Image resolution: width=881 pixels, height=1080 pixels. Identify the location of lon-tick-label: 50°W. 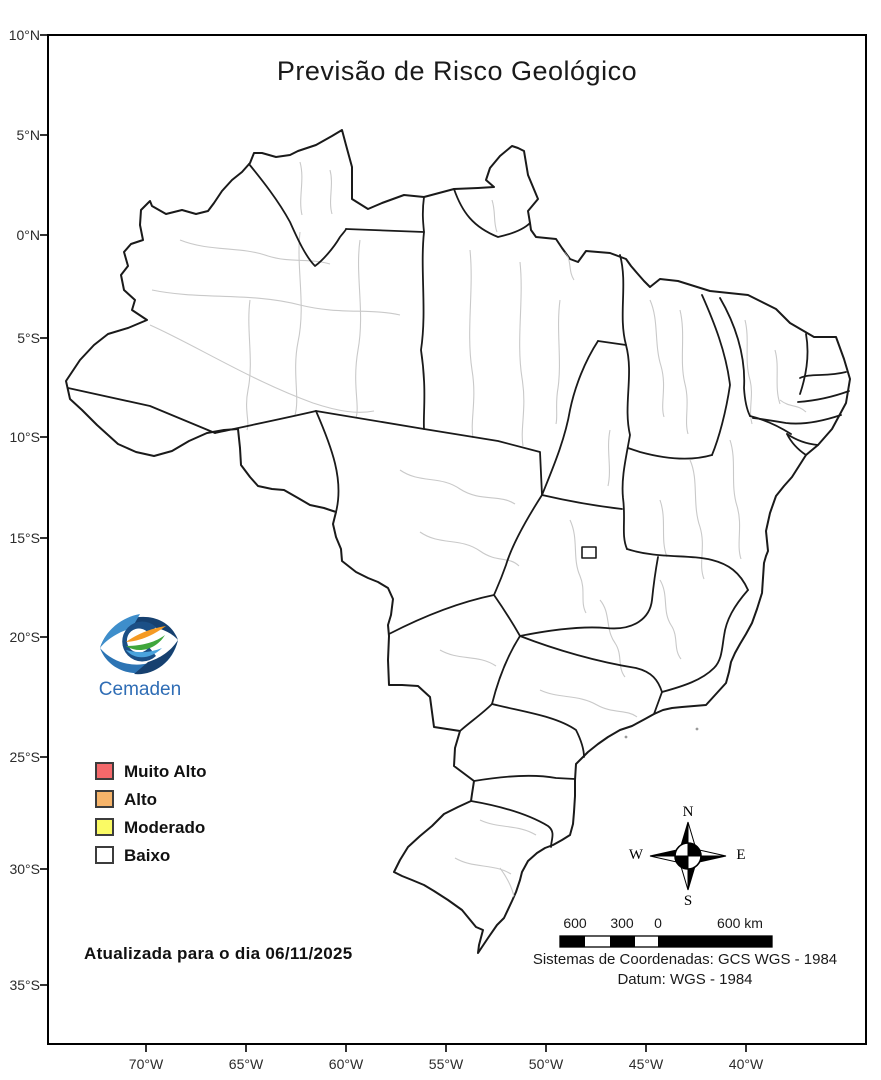
(546, 1064).